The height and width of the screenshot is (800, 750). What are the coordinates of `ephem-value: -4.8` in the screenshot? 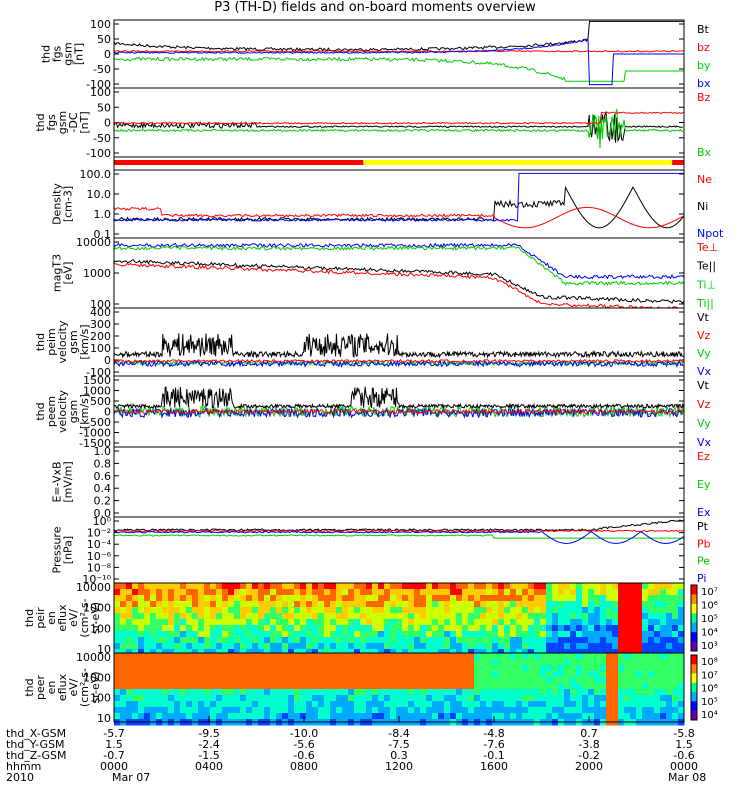 It's located at (493, 733).